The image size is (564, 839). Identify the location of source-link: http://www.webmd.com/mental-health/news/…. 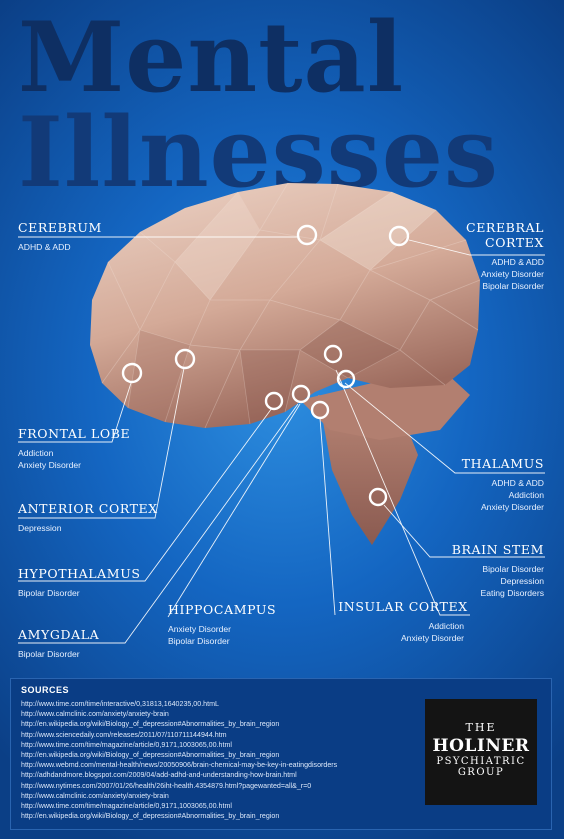
(179, 765).